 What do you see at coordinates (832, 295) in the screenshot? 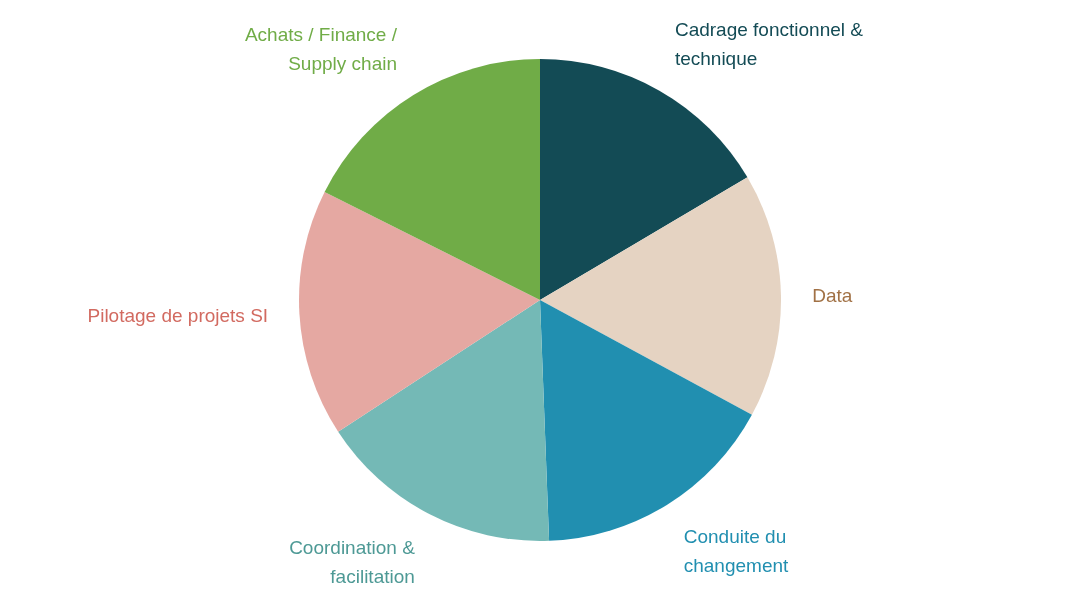
I see `slice-label: Data` at bounding box center [832, 295].